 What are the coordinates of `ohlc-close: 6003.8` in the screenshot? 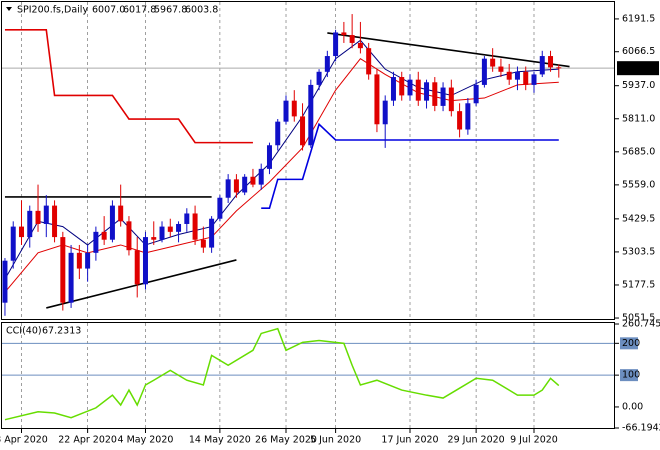 It's located at (201, 10).